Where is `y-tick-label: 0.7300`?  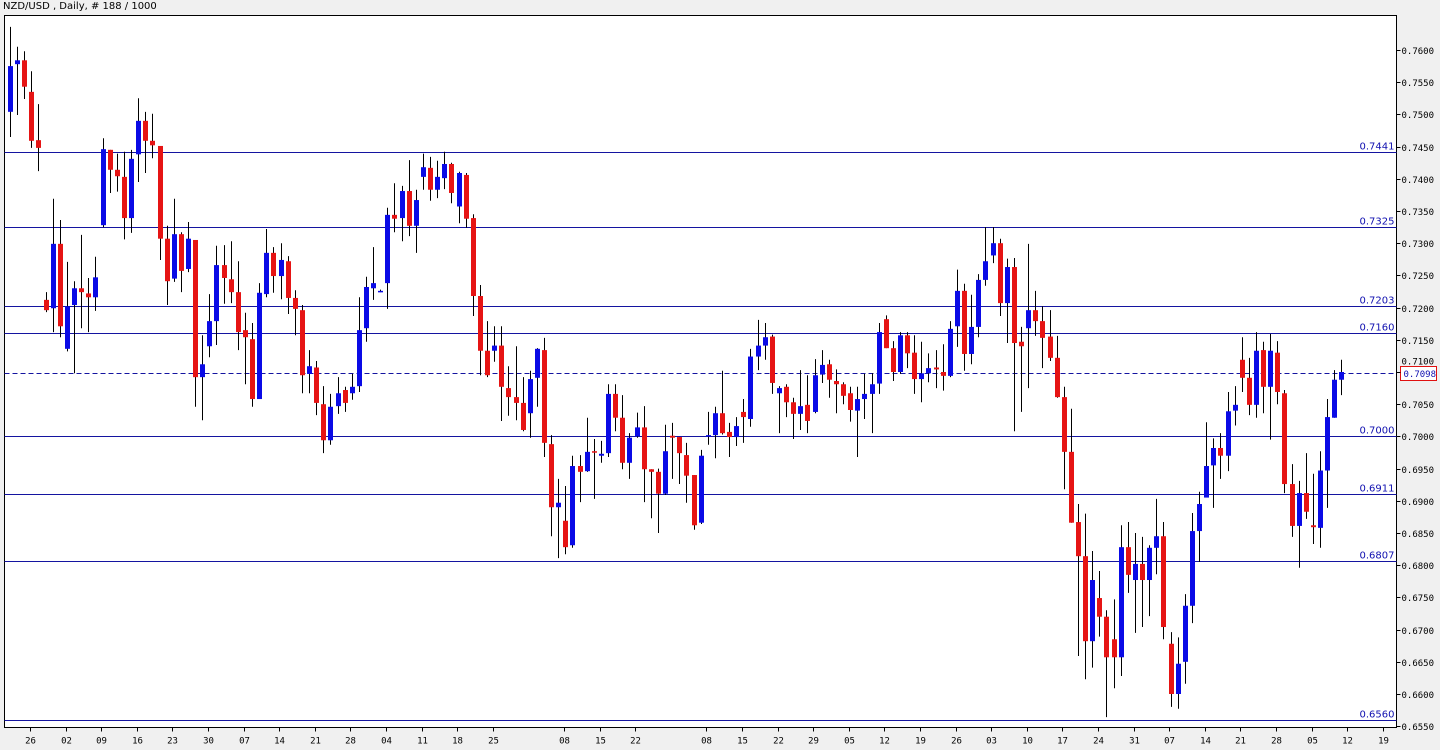
y-tick-label: 0.7300 is located at coordinates (1418, 245).